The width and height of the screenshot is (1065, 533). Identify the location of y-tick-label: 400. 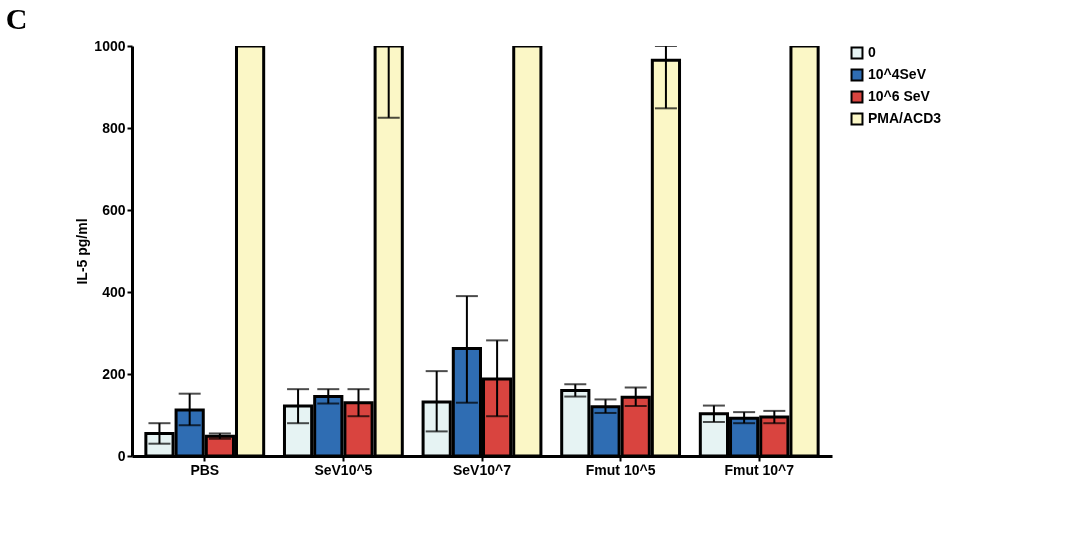
(114, 291).